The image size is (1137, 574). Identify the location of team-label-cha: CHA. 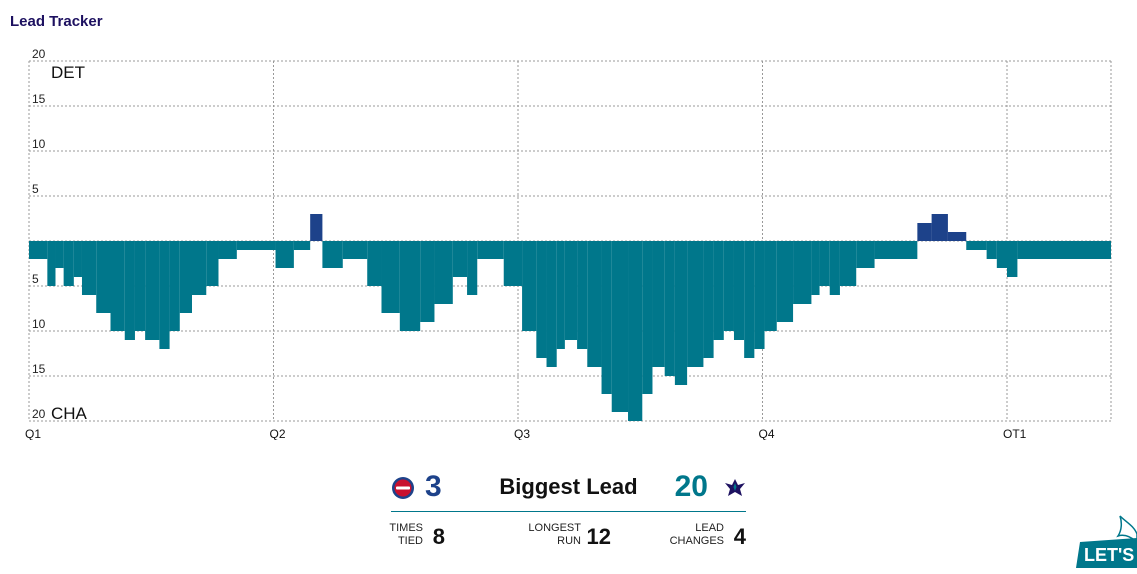
(69, 413).